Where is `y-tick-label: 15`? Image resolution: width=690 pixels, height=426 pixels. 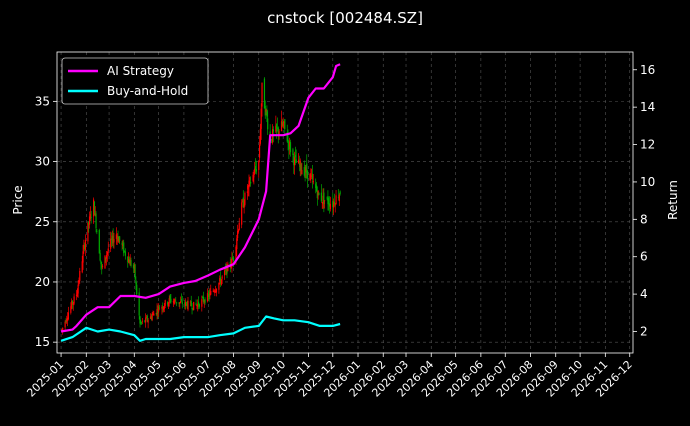 y-tick-label: 15 is located at coordinates (42, 342).